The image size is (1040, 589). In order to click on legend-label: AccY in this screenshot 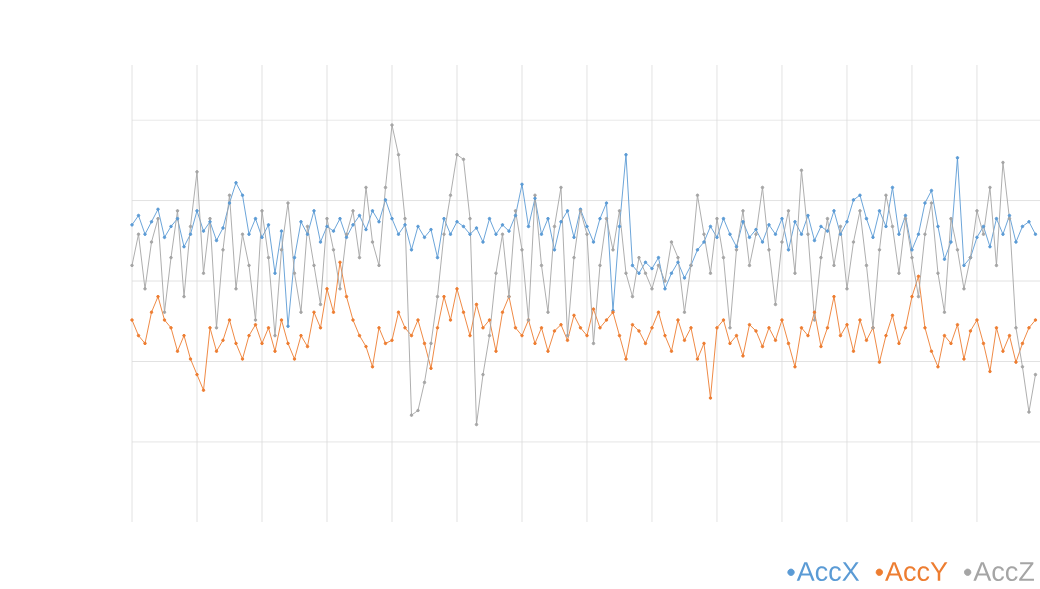, I will do `click(916, 572)`.